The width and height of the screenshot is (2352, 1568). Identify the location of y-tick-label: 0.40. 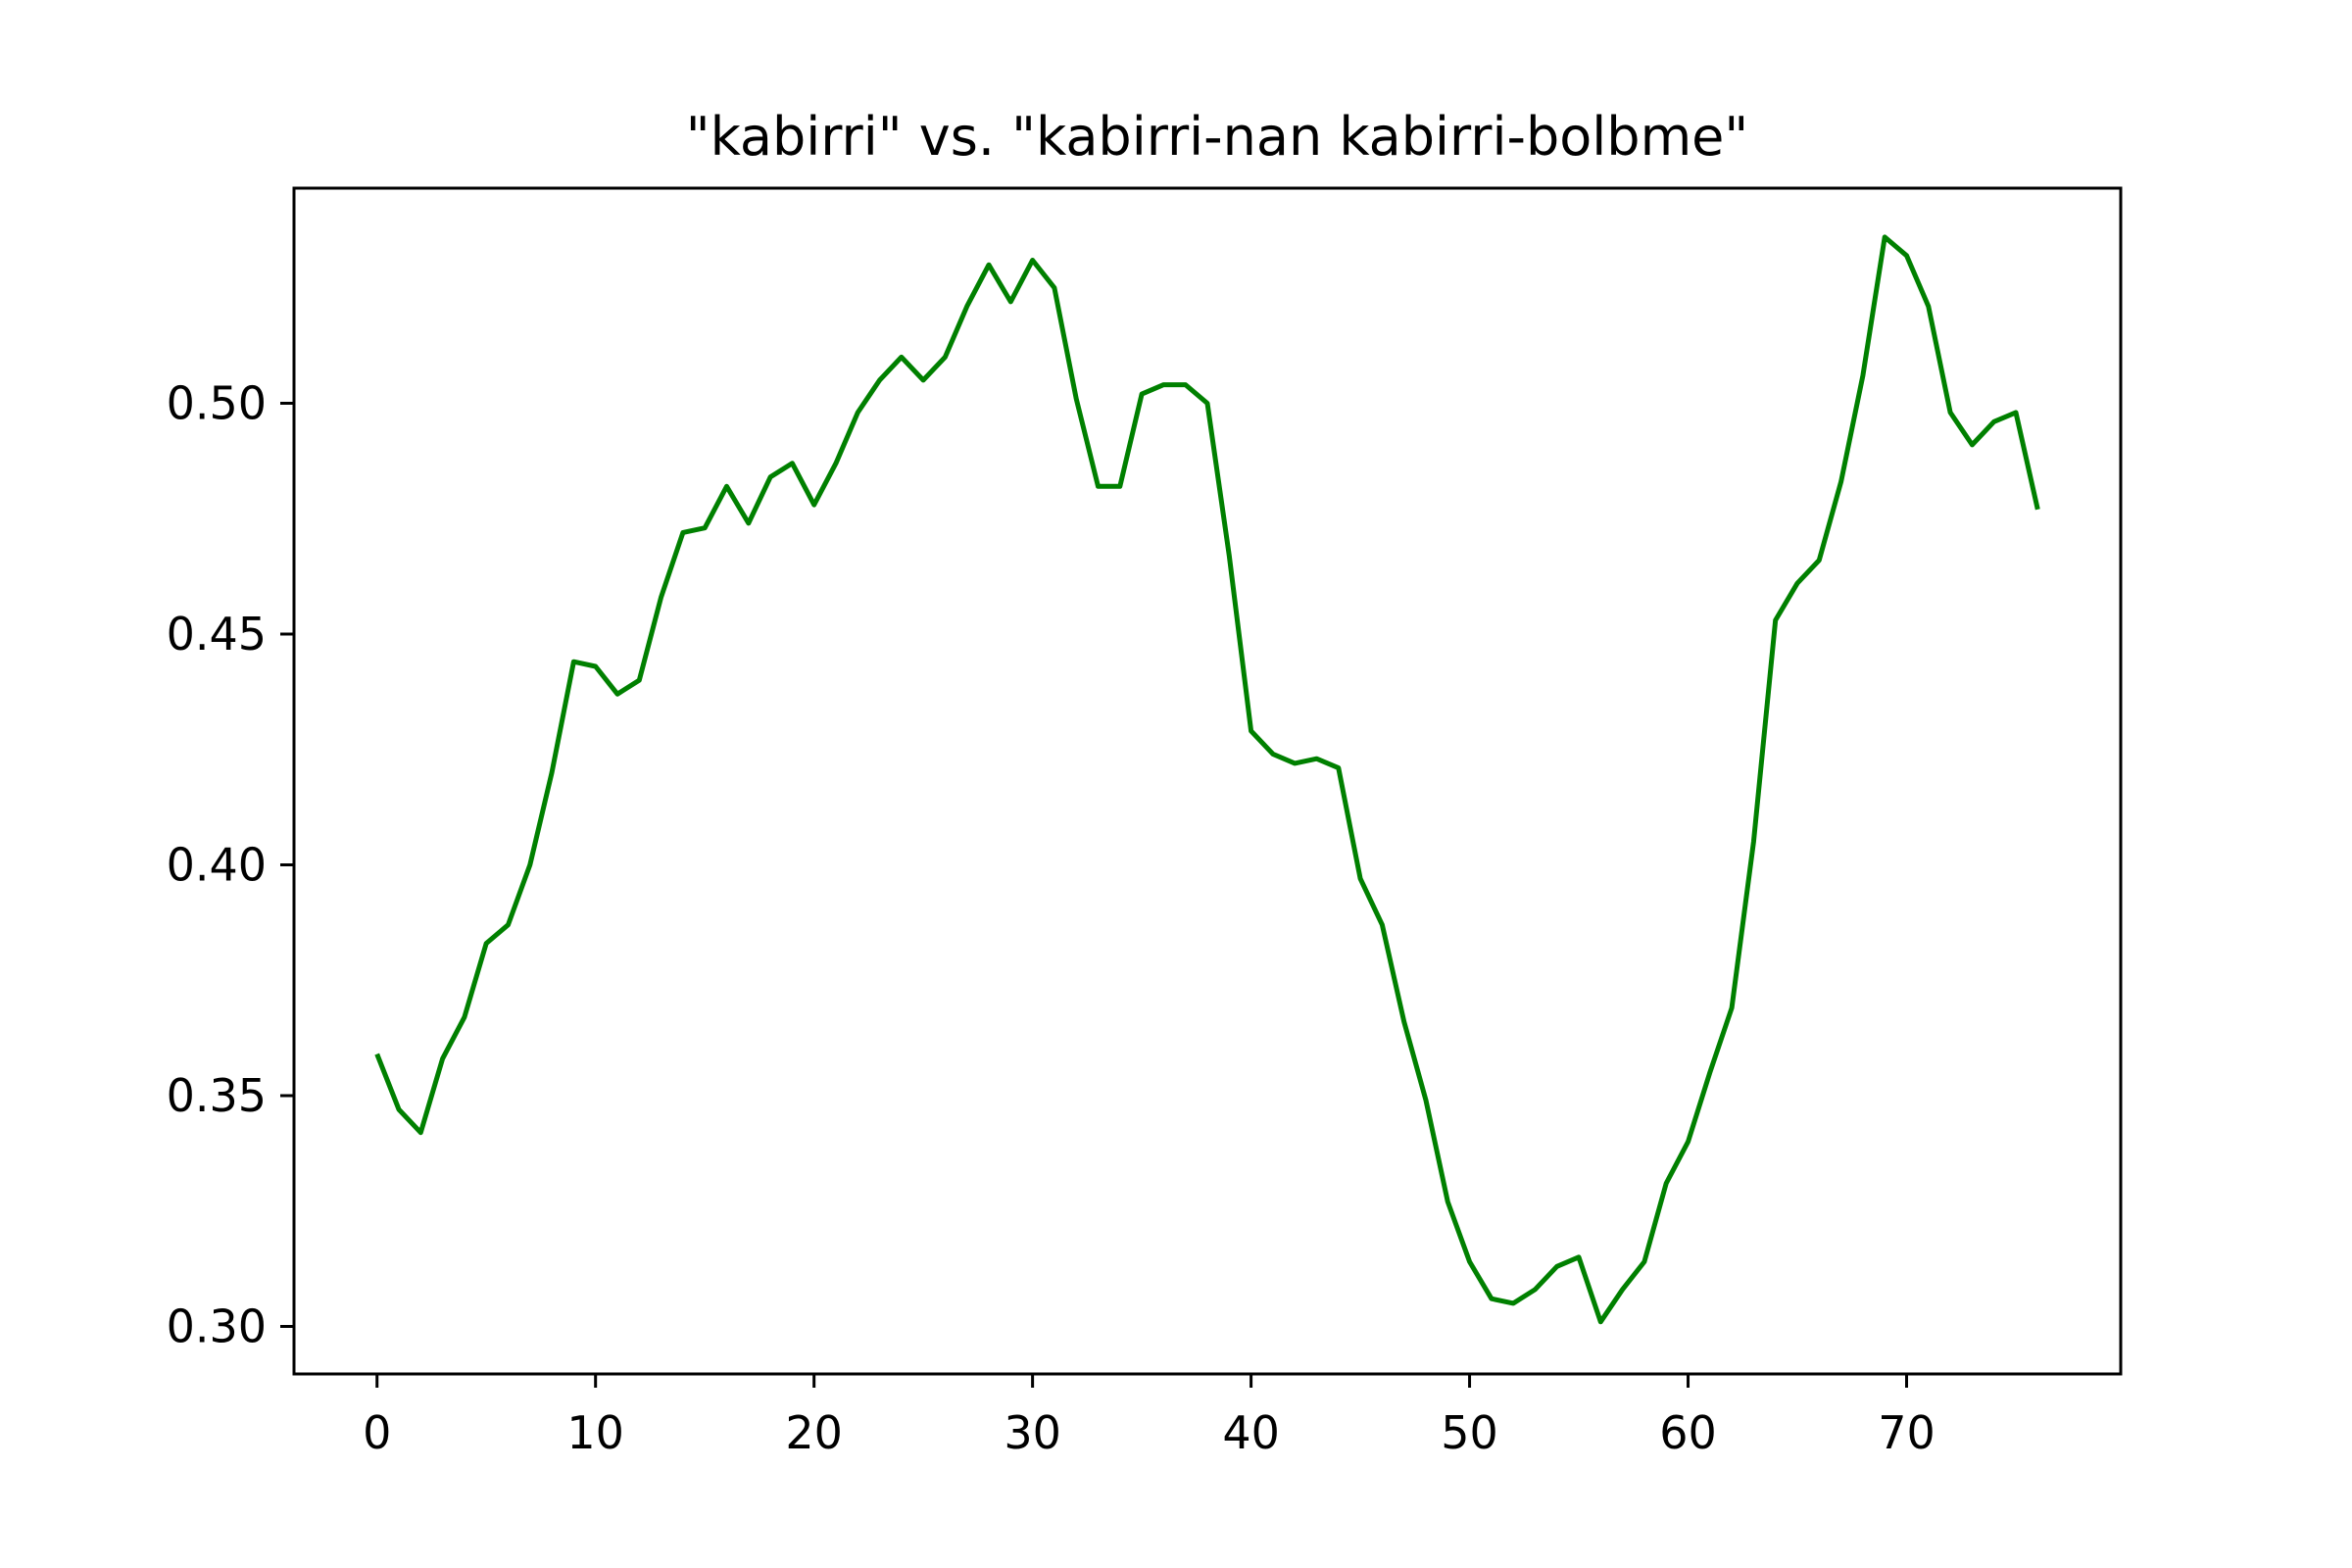
(217, 864).